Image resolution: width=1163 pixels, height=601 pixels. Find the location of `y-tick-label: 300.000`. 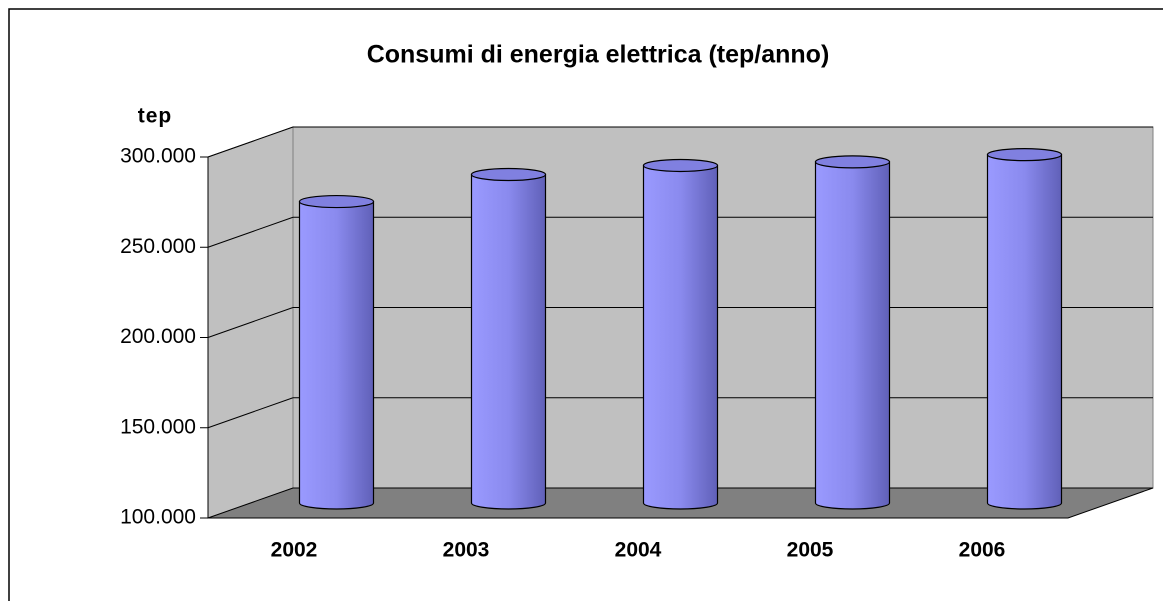

y-tick-label: 300.000 is located at coordinates (158, 156).